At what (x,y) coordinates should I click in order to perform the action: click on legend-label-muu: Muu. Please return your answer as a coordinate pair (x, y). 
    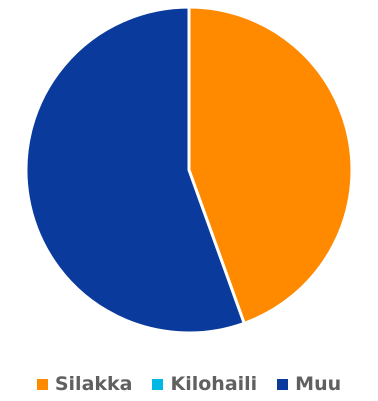
    Looking at the image, I should click on (318, 383).